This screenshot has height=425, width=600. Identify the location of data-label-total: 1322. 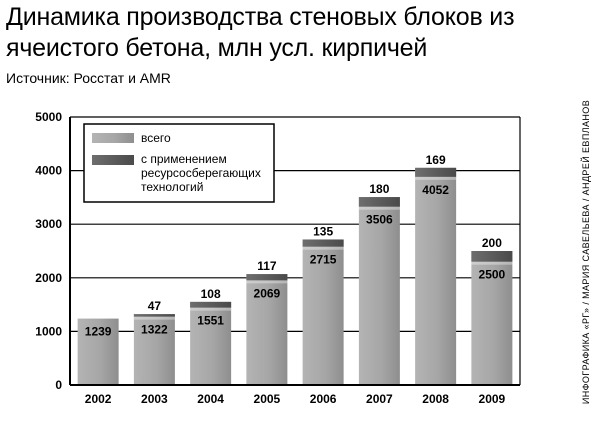
(154, 330).